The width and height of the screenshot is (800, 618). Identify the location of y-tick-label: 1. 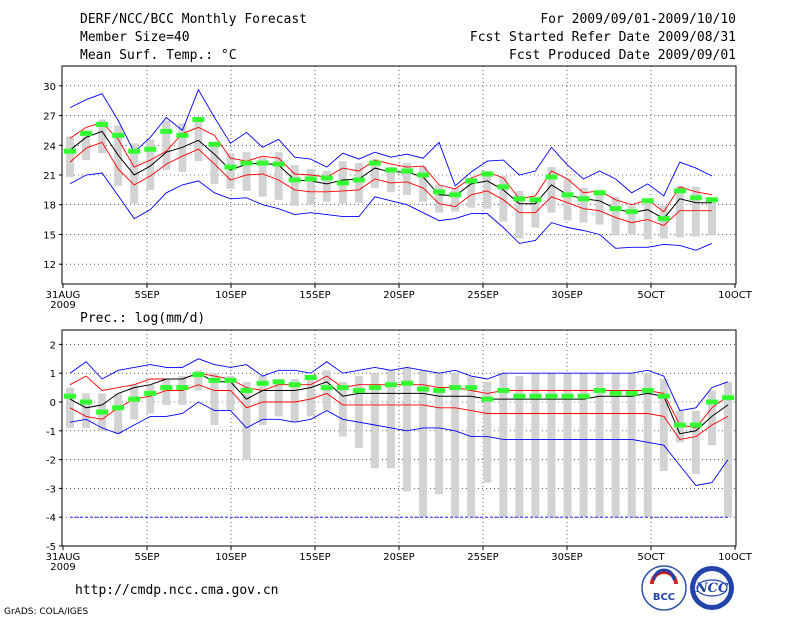
(53, 374).